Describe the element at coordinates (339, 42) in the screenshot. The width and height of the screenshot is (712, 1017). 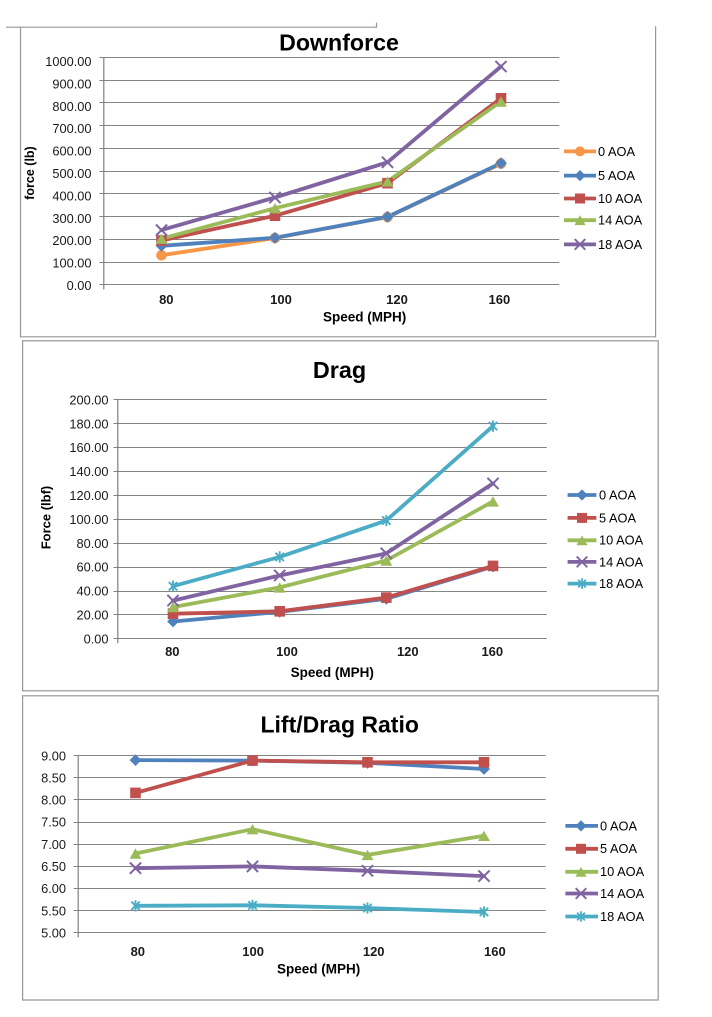
I see `svg-text: Downforce` at that location.